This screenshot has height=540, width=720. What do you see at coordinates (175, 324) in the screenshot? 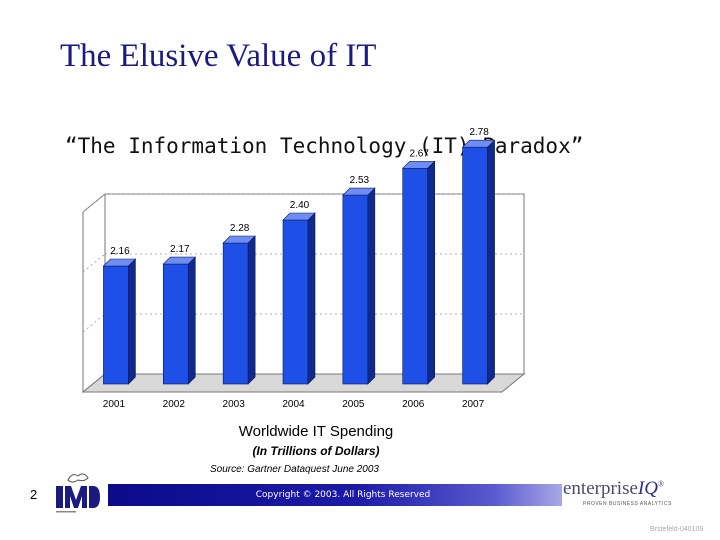
I see `bar-2002` at bounding box center [175, 324].